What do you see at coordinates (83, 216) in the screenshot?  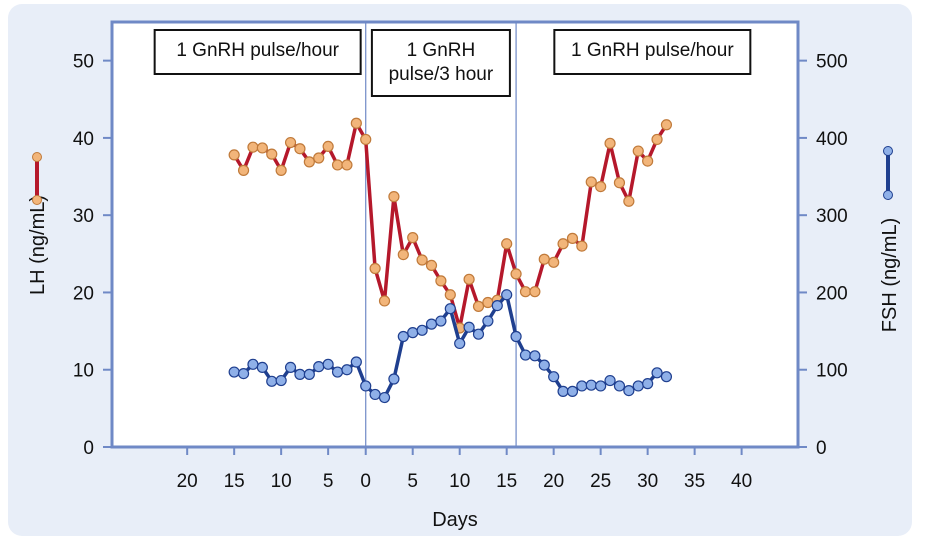 I see `y-left-tick-label: 30` at bounding box center [83, 216].